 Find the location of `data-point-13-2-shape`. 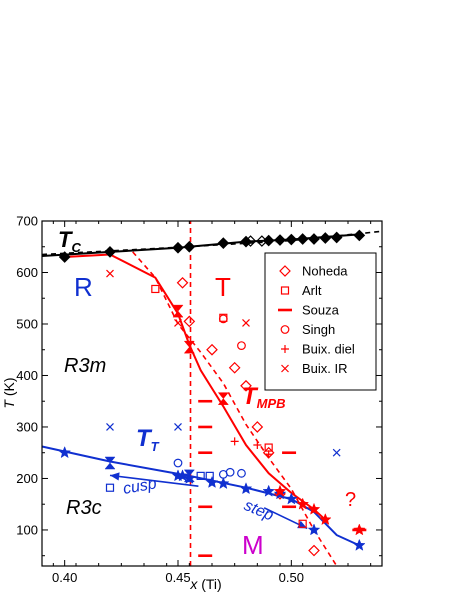

data-point-13-2-shape is located at coordinates (178, 247).